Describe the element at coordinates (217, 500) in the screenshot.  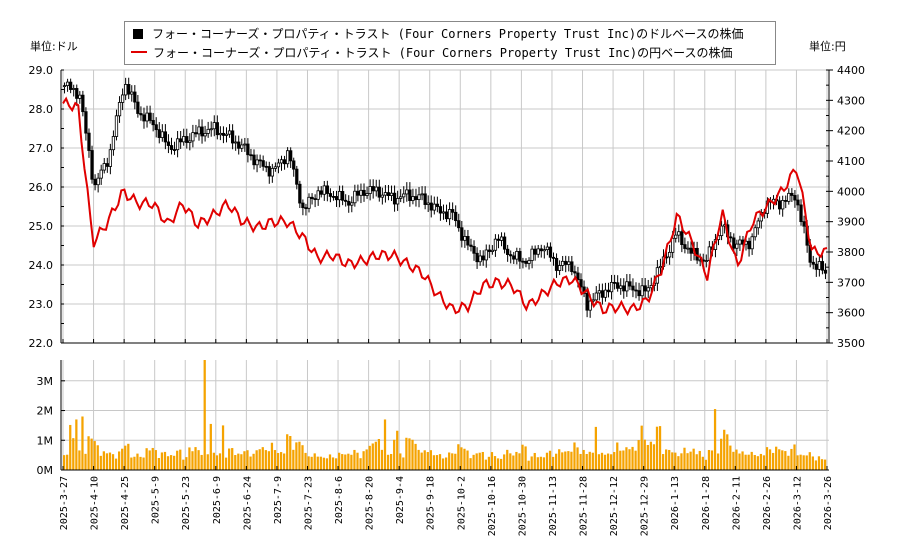
I see `svg-text: 2025-6-9` at that location.